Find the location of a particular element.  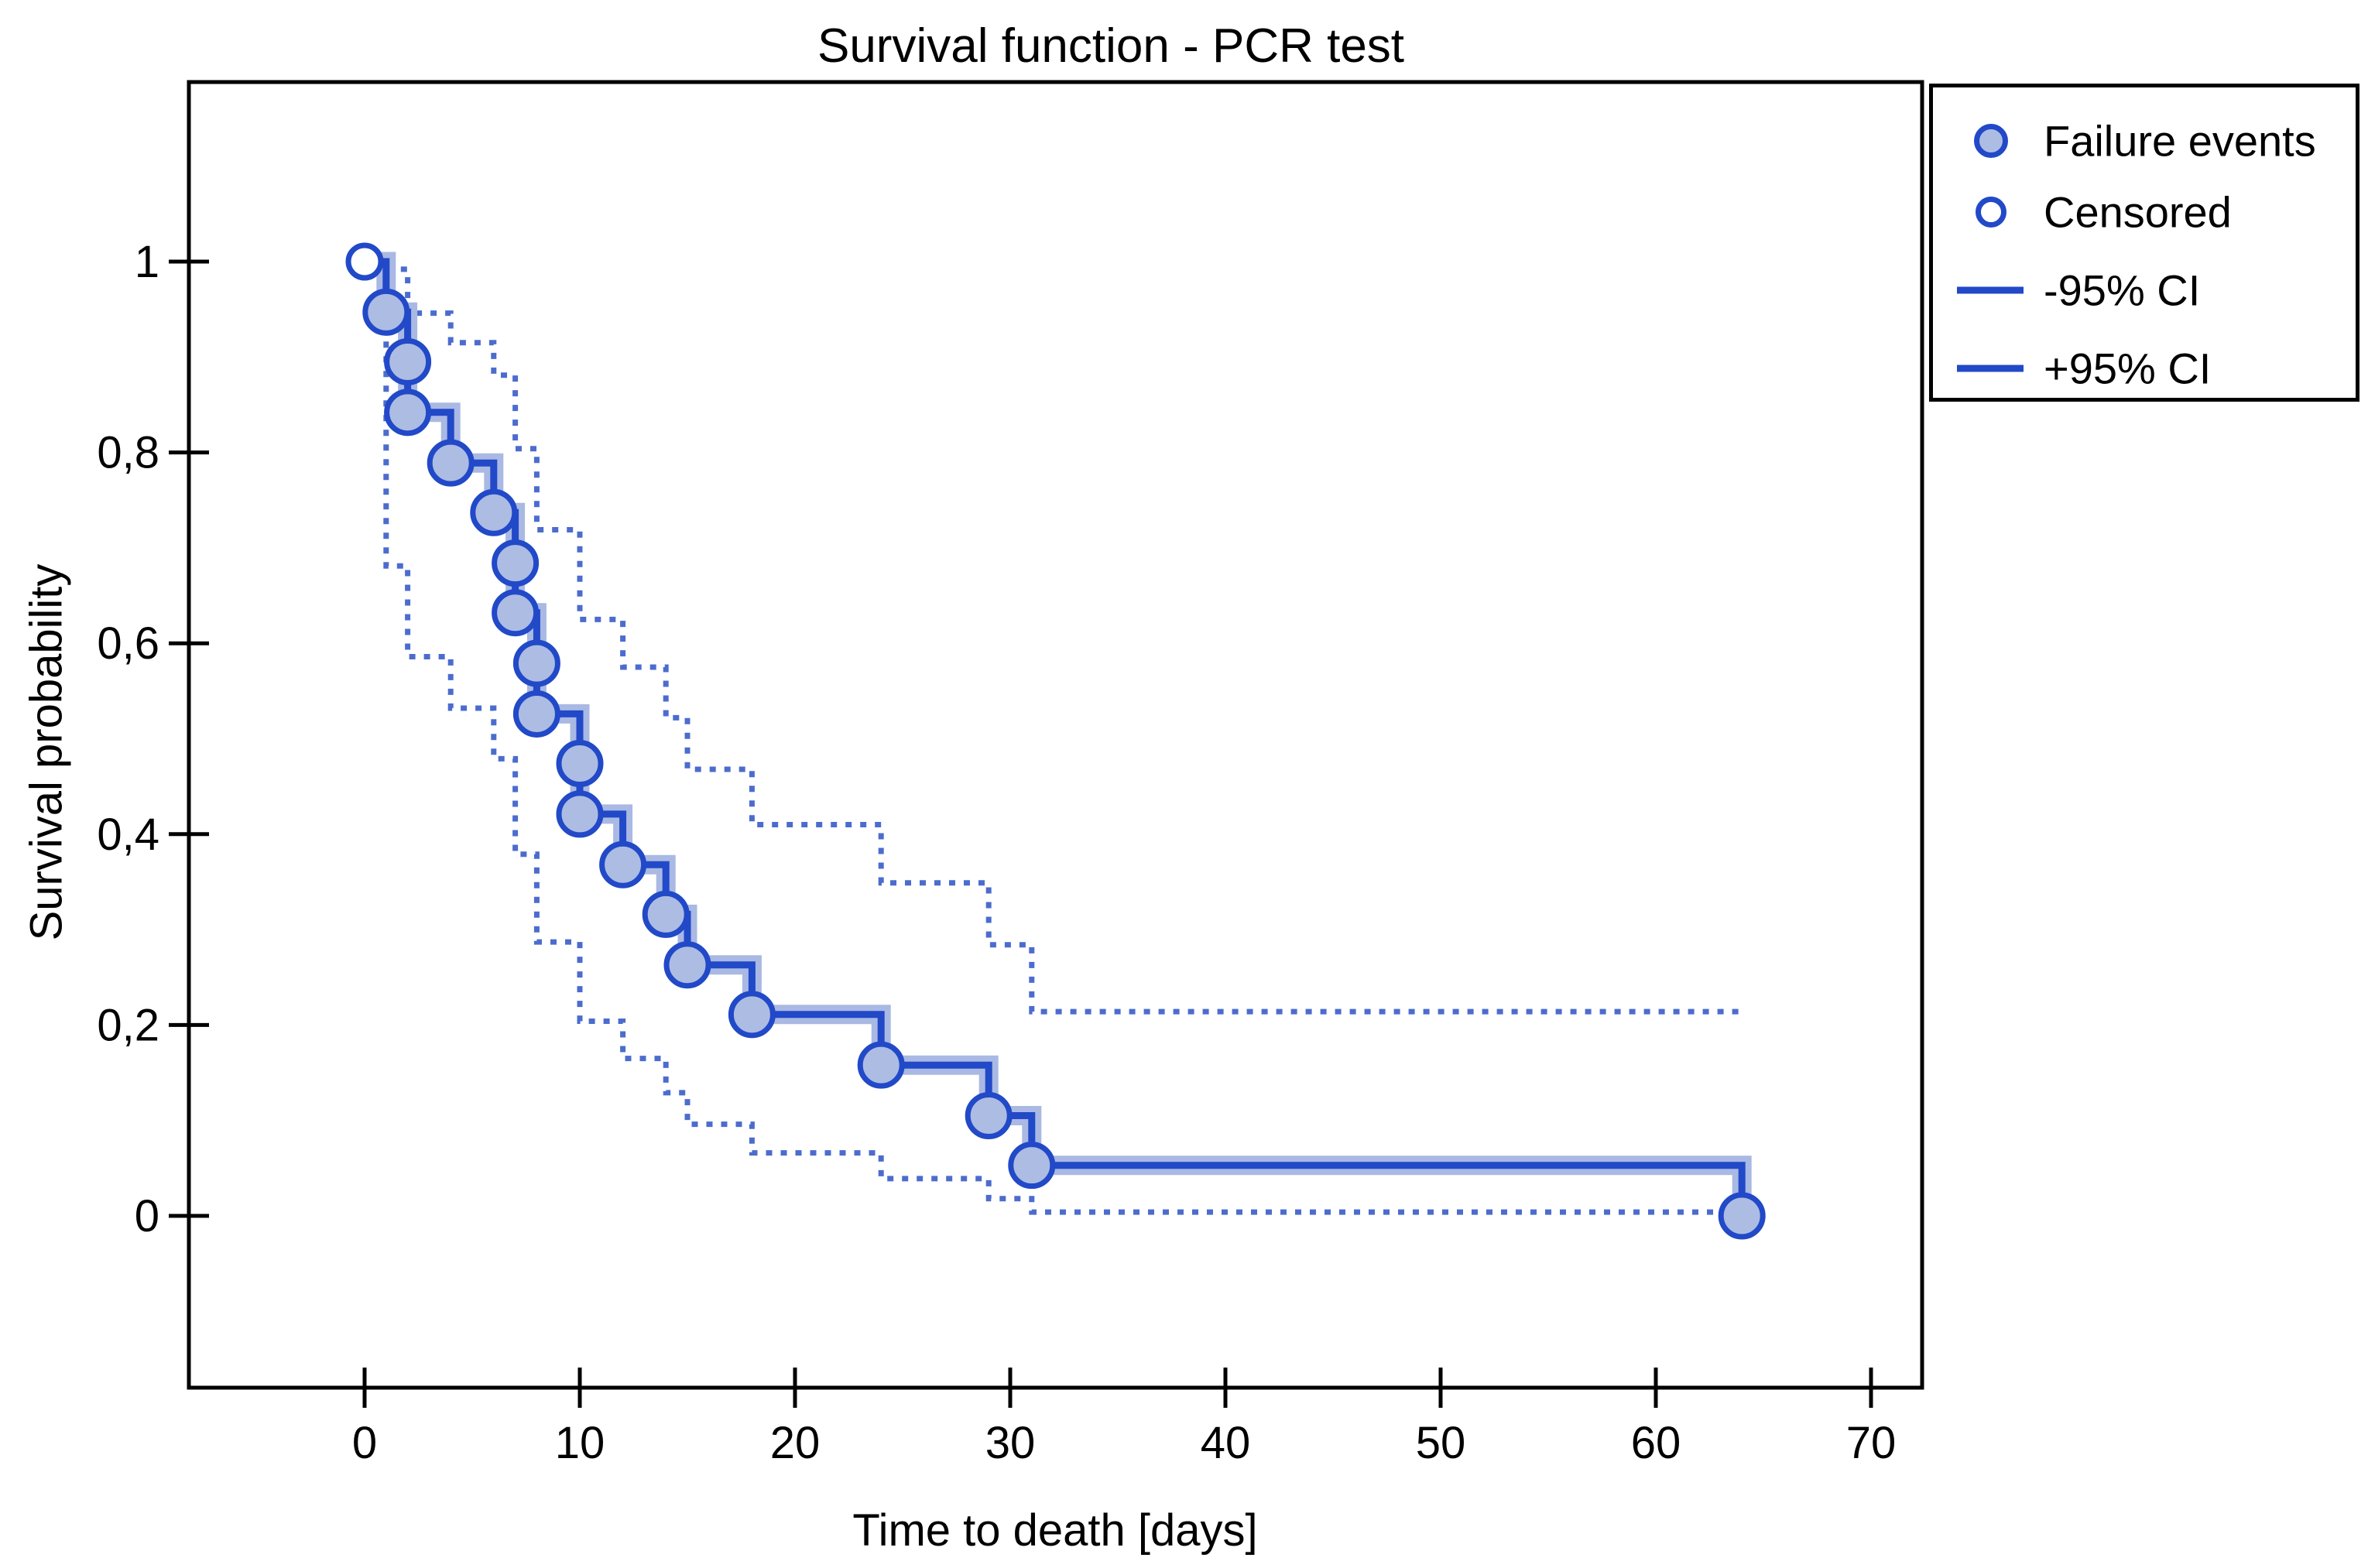

x-tick-label: 60 is located at coordinates (1656, 1443).